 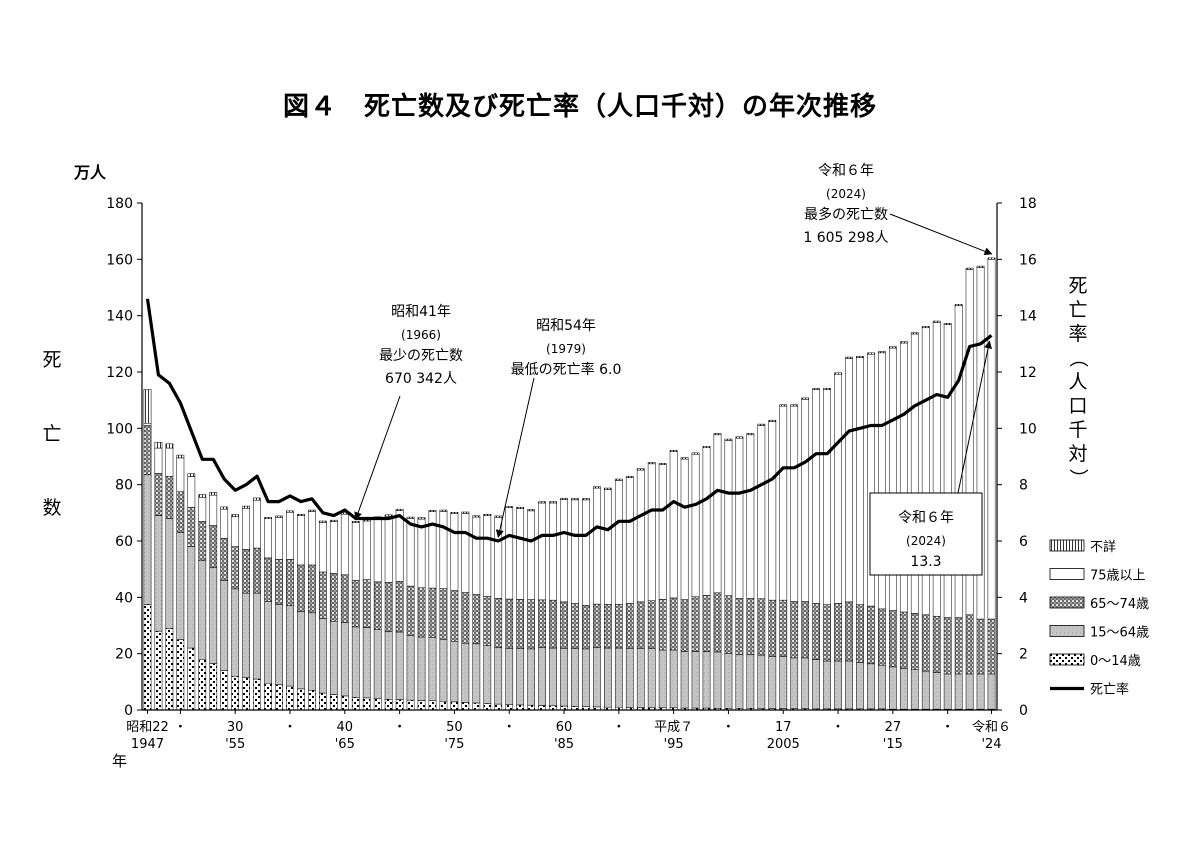 What do you see at coordinates (124, 542) in the screenshot?
I see `left-tick-label: 60` at bounding box center [124, 542].